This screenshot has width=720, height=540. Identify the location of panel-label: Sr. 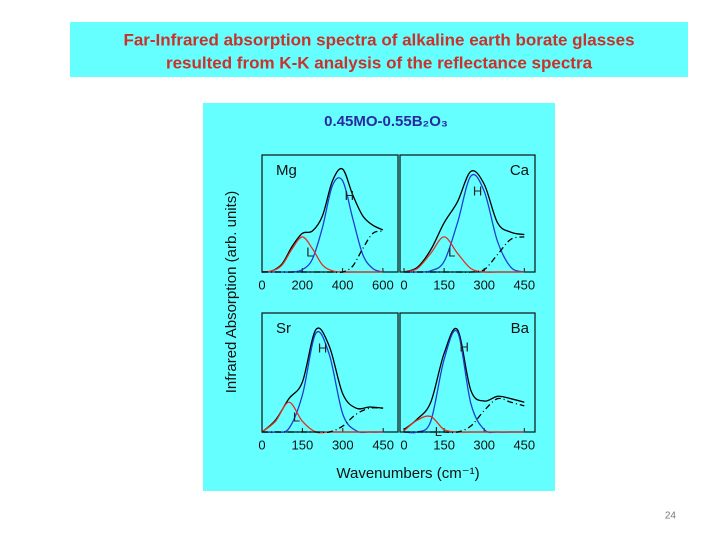
(283, 328).